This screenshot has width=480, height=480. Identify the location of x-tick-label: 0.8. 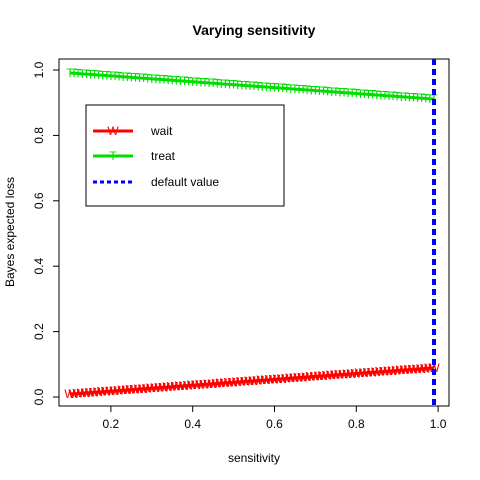
(356, 424).